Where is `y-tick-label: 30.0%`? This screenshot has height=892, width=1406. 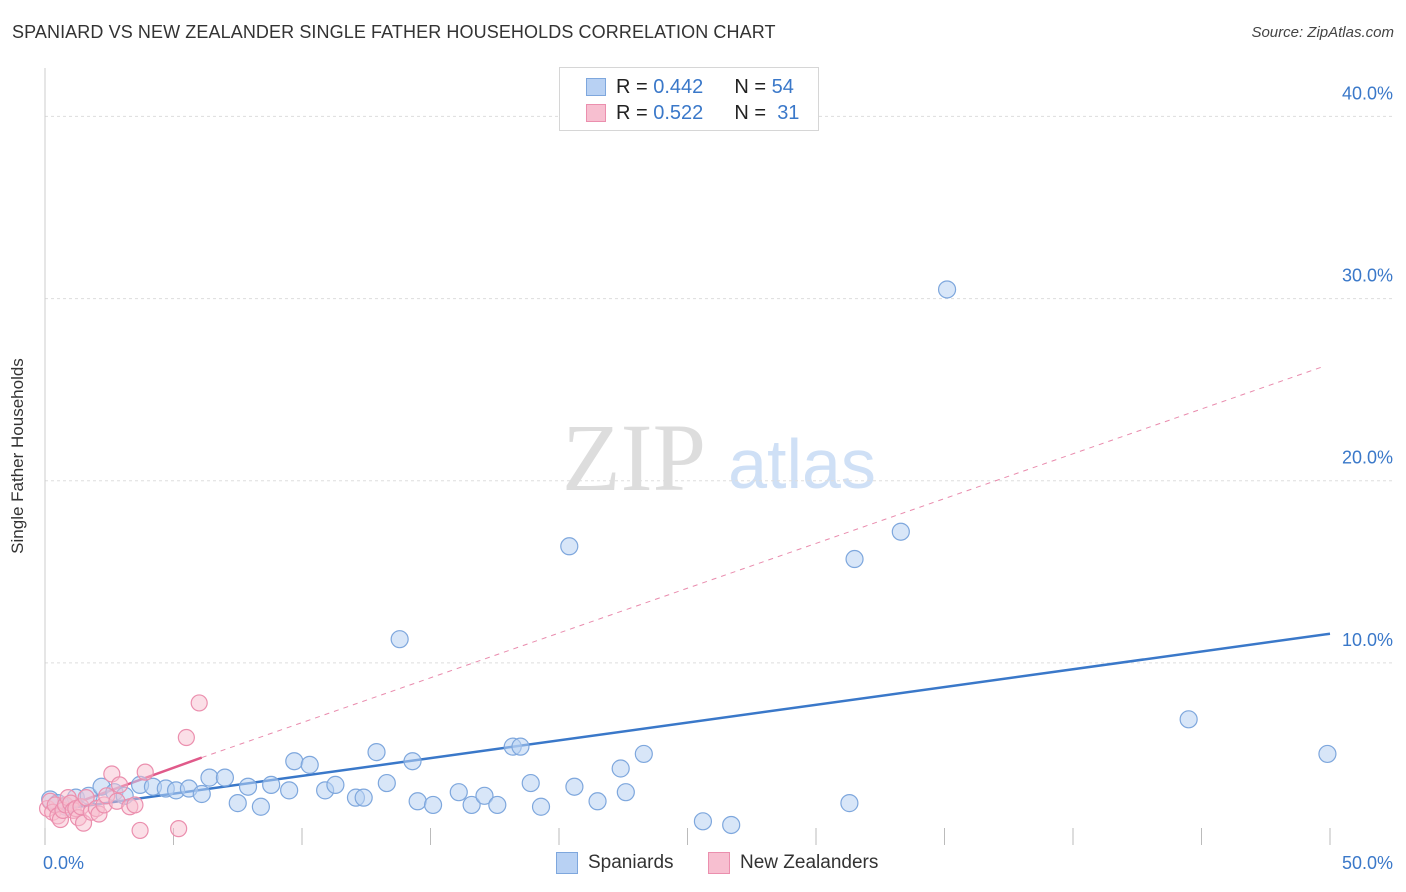 y-tick-label: 30.0% is located at coordinates (1367, 276).